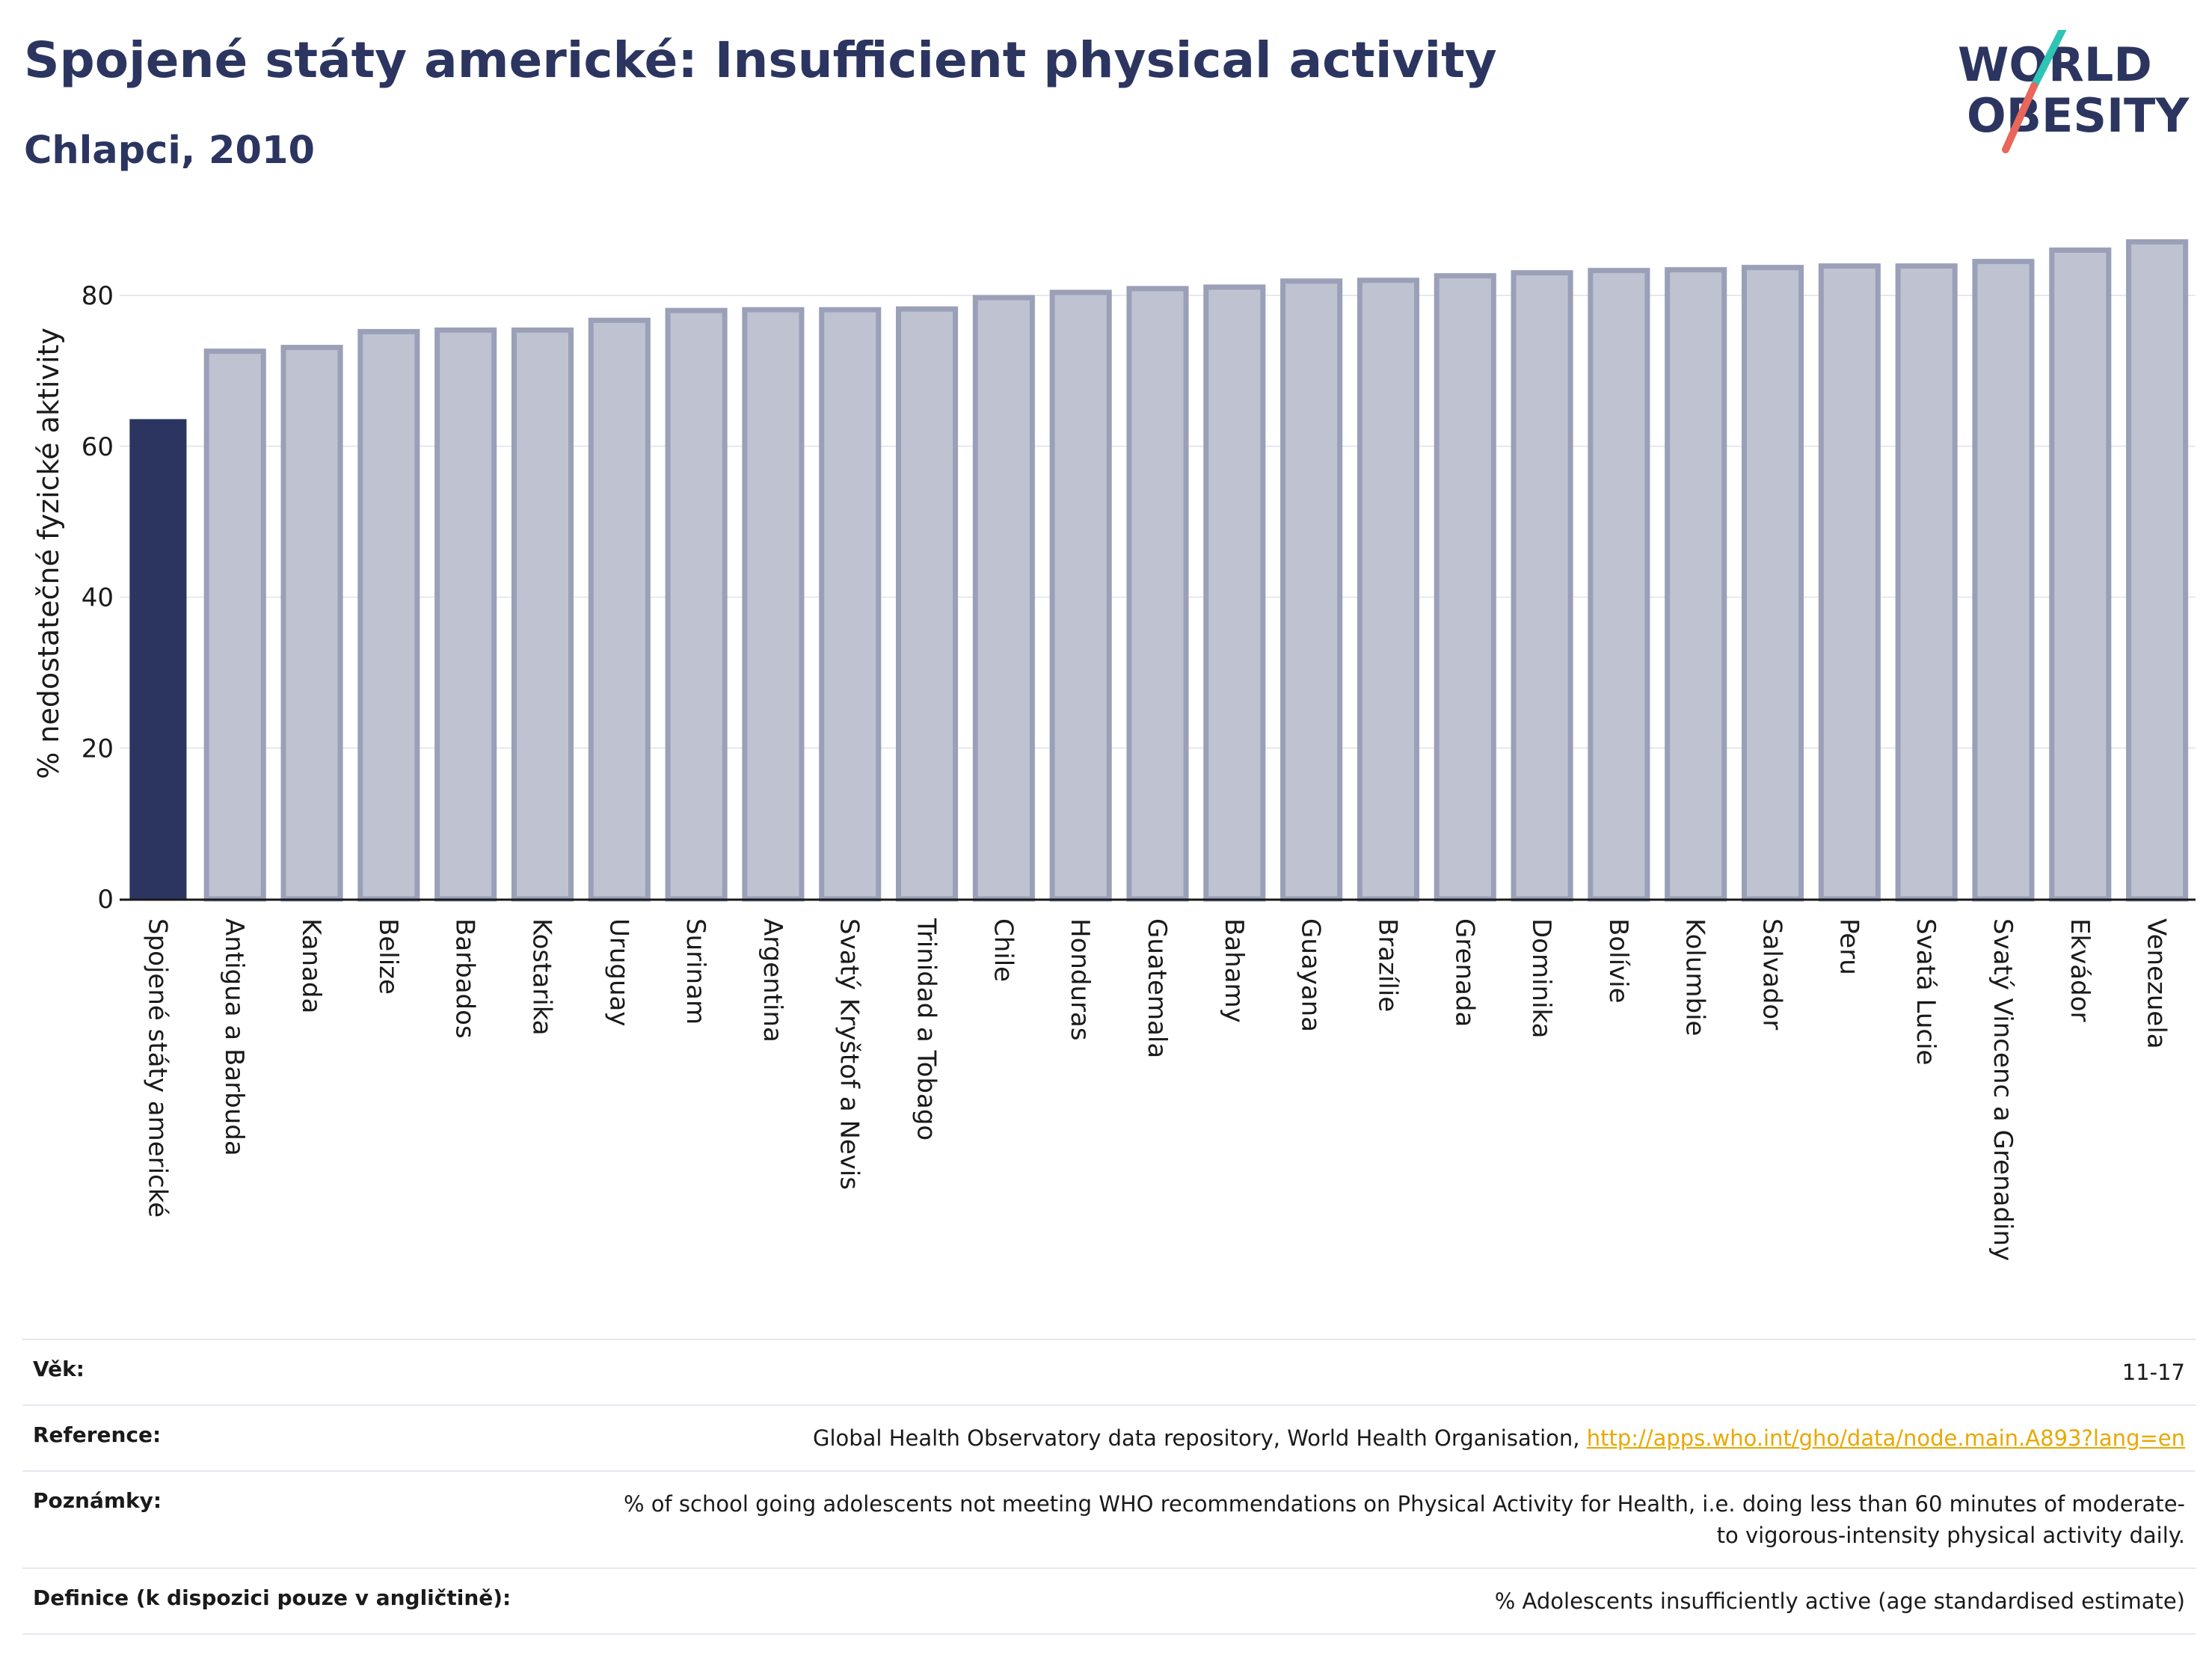 This screenshot has height=1655, width=2212. I want to click on info-row-age: Věk: 11-17, so click(1109, 1371).